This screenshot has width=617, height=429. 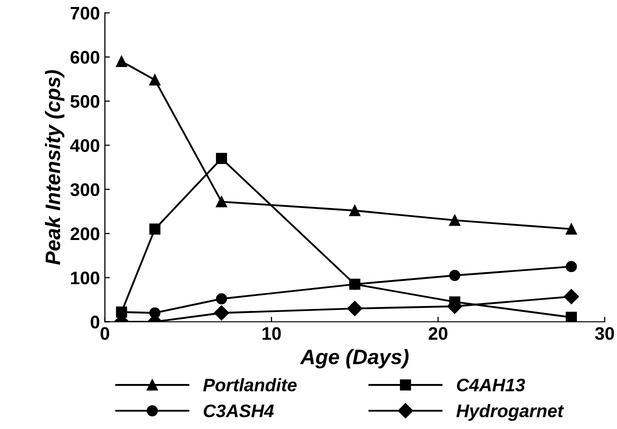 I want to click on x-tick-label: 20, so click(x=438, y=333).